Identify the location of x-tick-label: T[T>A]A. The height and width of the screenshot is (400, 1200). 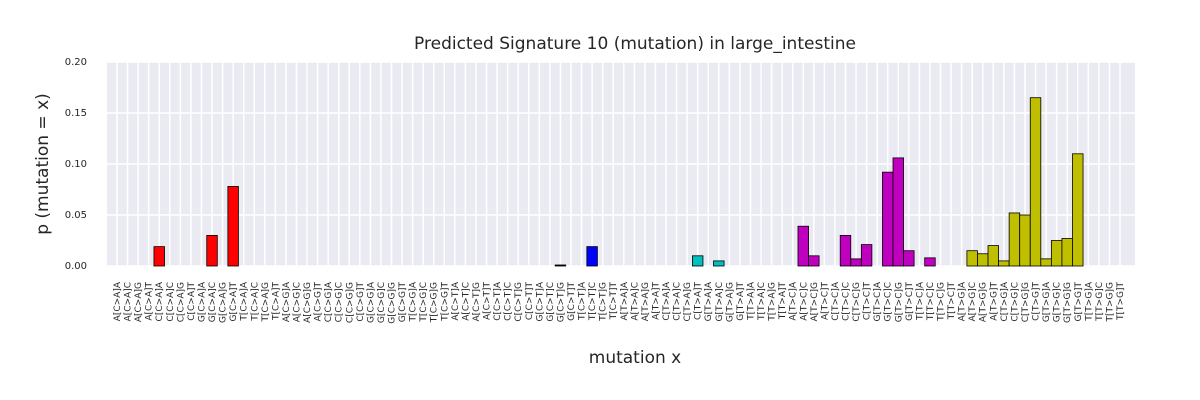
(751, 301).